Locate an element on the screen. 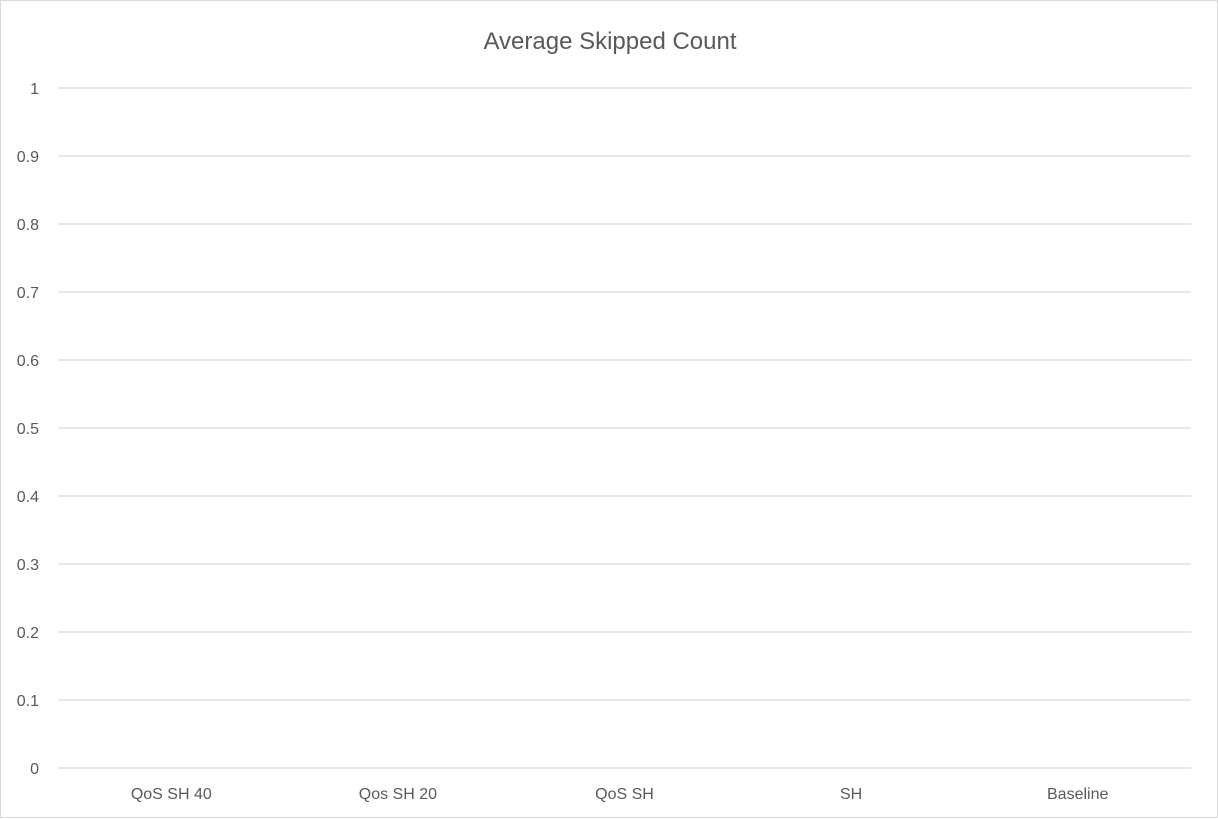 The width and height of the screenshot is (1218, 819). y-tick-label: 0 is located at coordinates (34, 769).